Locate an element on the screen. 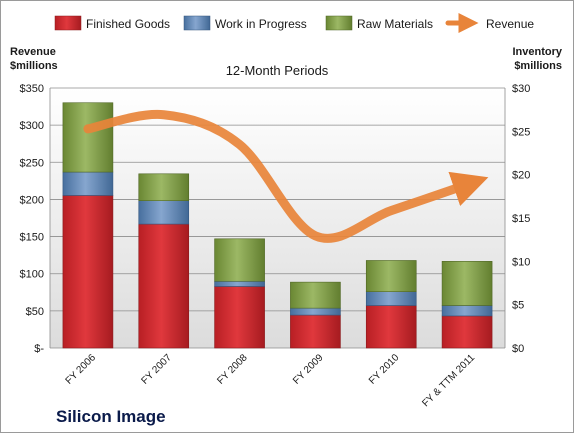  bar-work-in-progress-fy-2010 is located at coordinates (391, 298).